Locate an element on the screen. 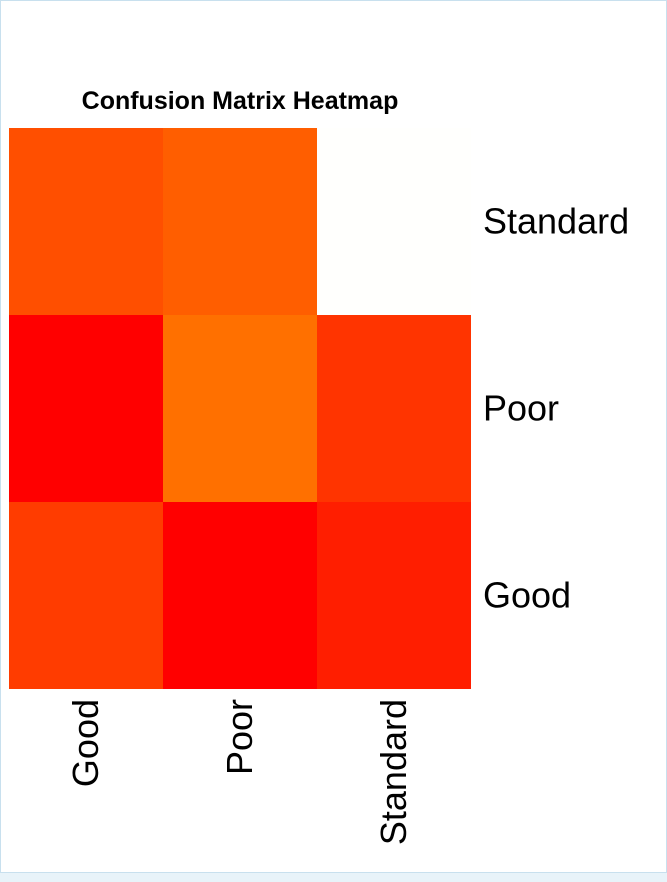 Image resolution: width=667 pixels, height=882 pixels. bottom-scroll-strip is located at coordinates (333, 877).